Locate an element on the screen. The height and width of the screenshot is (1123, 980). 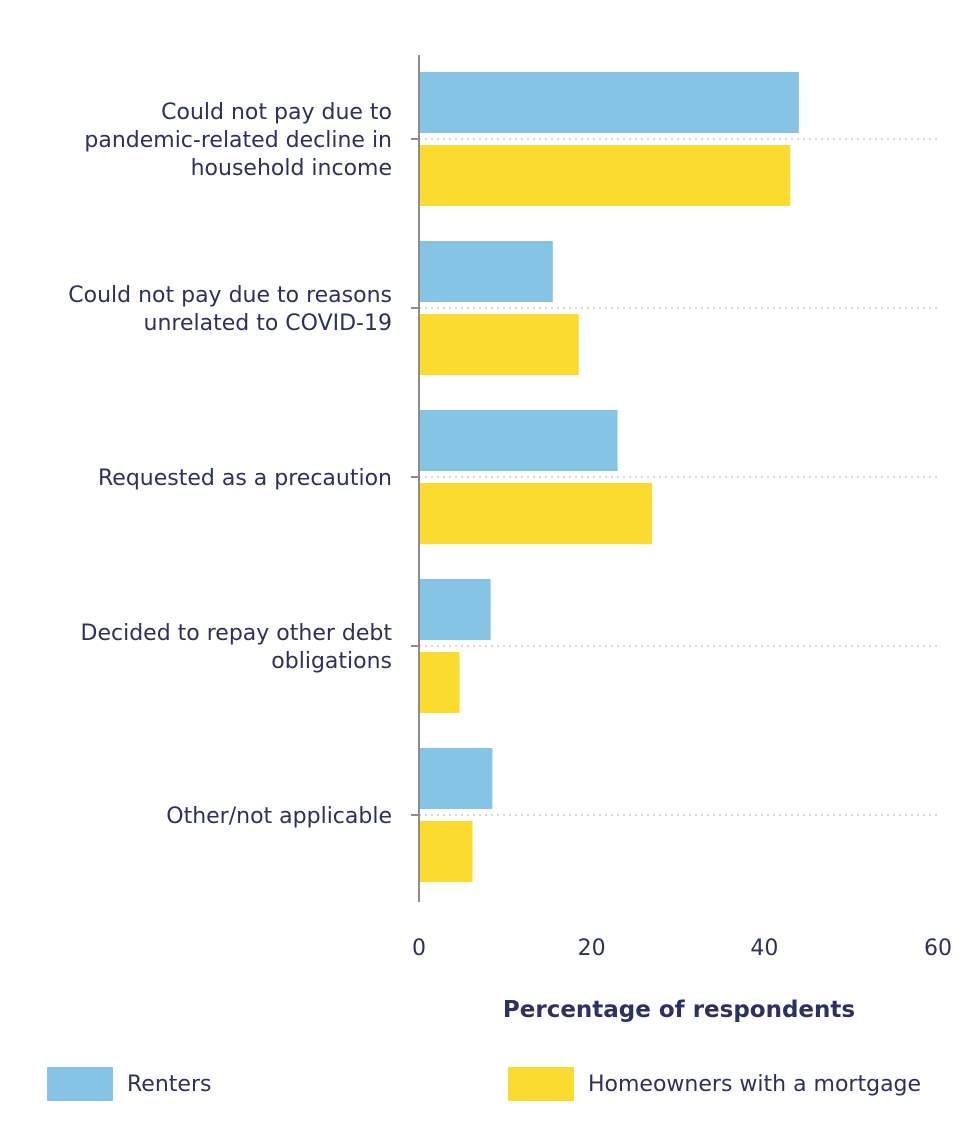
category-label: Requested as a precaution is located at coordinates (245, 478).